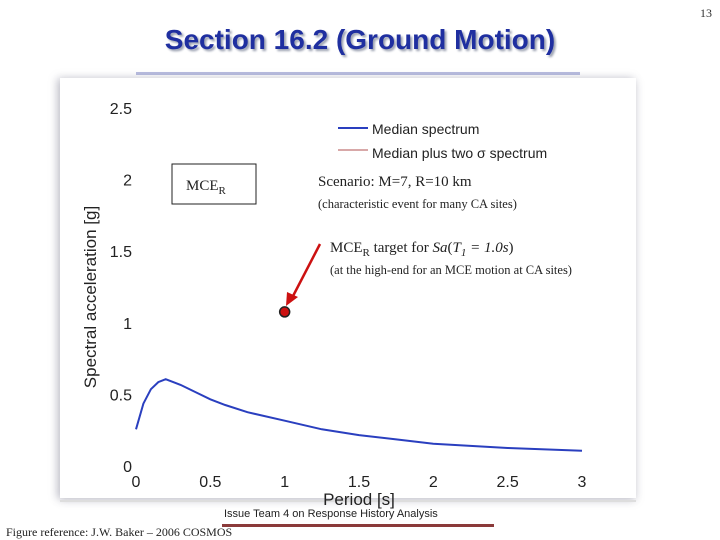 The image size is (720, 540). I want to click on x-axis-label: Period [s], so click(359, 499).